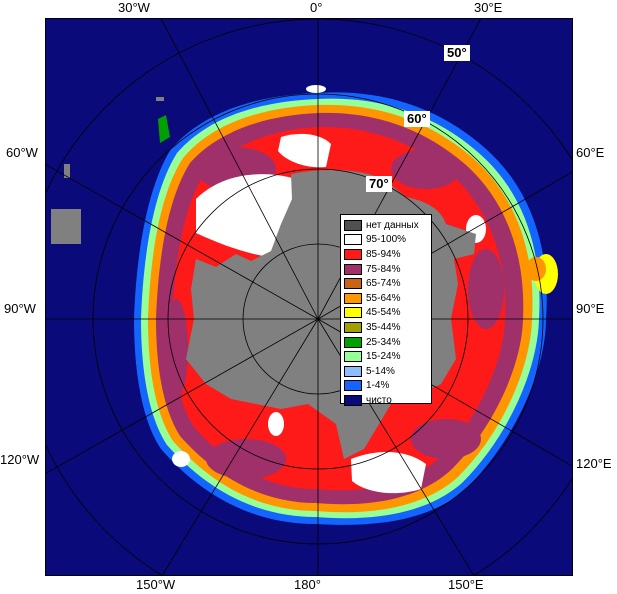  I want to click on legend-label: 95-100%, so click(386, 240).